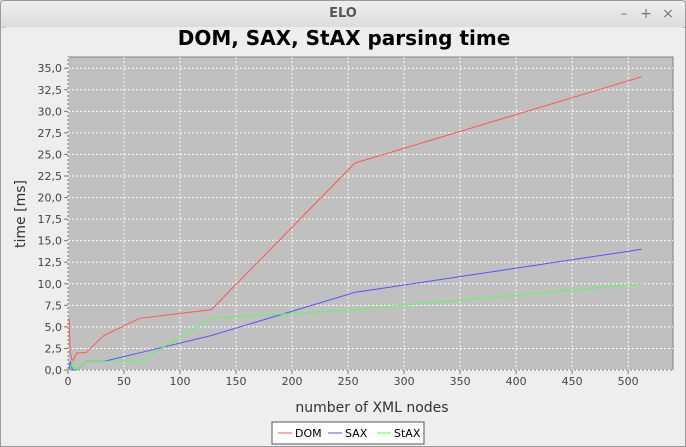 The height and width of the screenshot is (447, 686). I want to click on x-tick-label: 0, so click(68, 381).